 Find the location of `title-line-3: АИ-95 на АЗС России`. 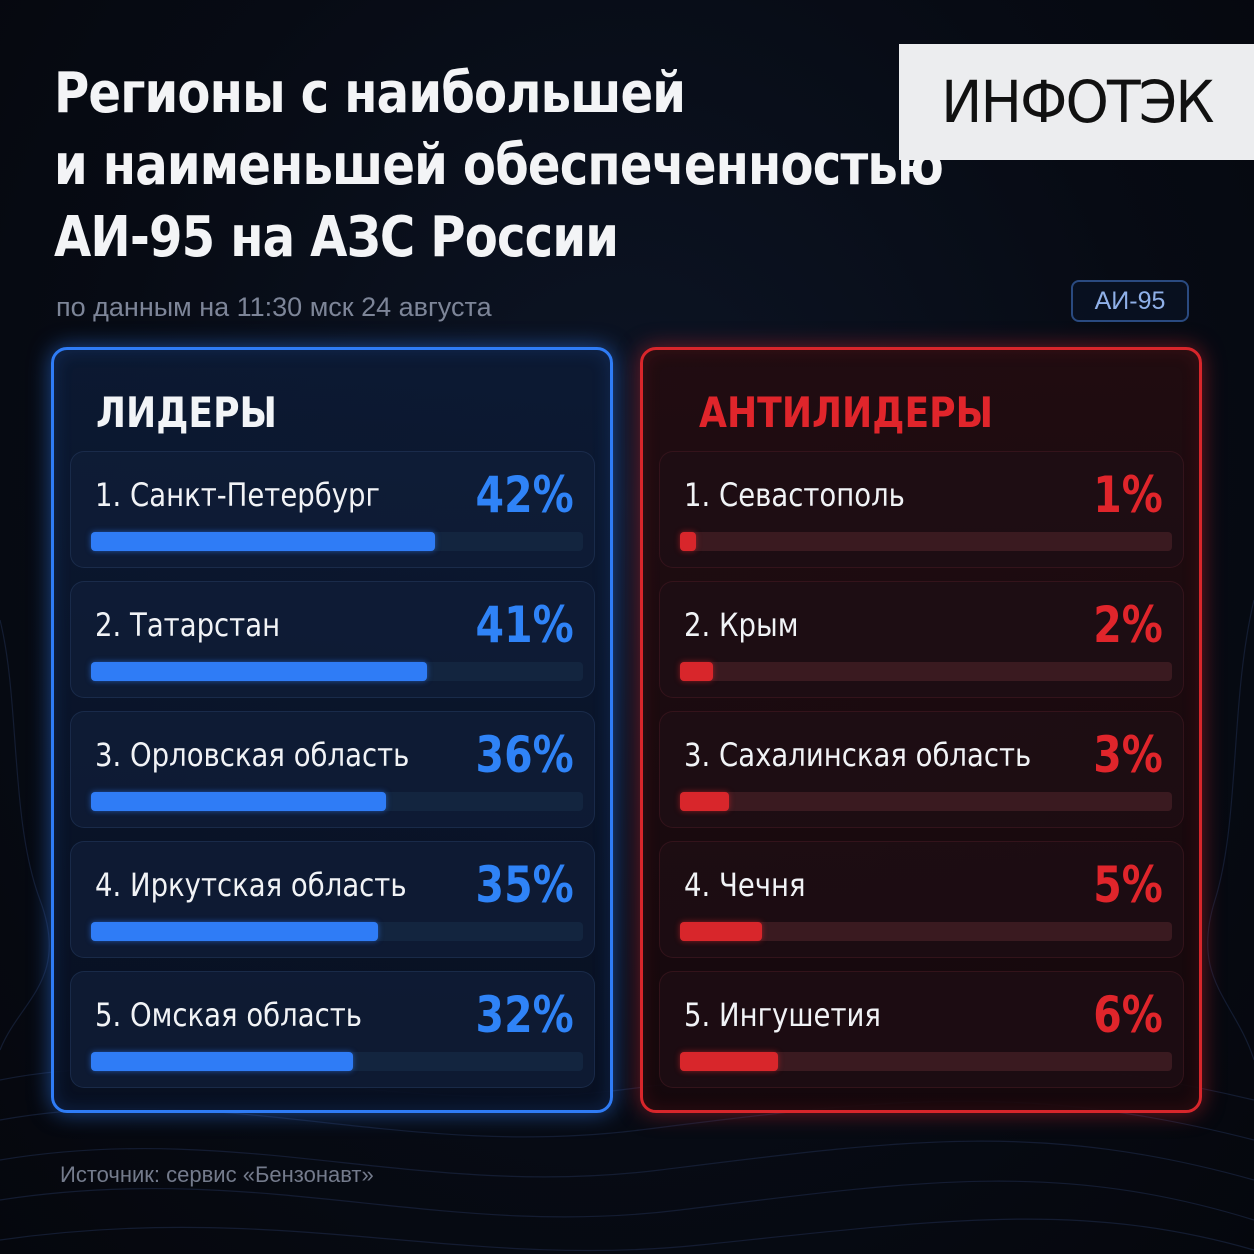

title-line-3: АИ-95 на АЗС России is located at coordinates (336, 237).